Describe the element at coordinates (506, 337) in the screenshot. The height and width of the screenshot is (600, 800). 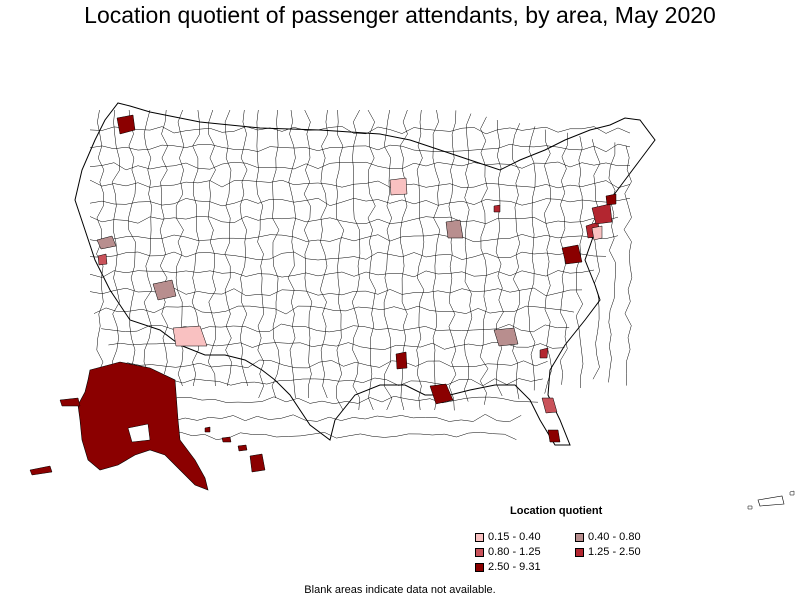
I see `area-atlanta` at that location.